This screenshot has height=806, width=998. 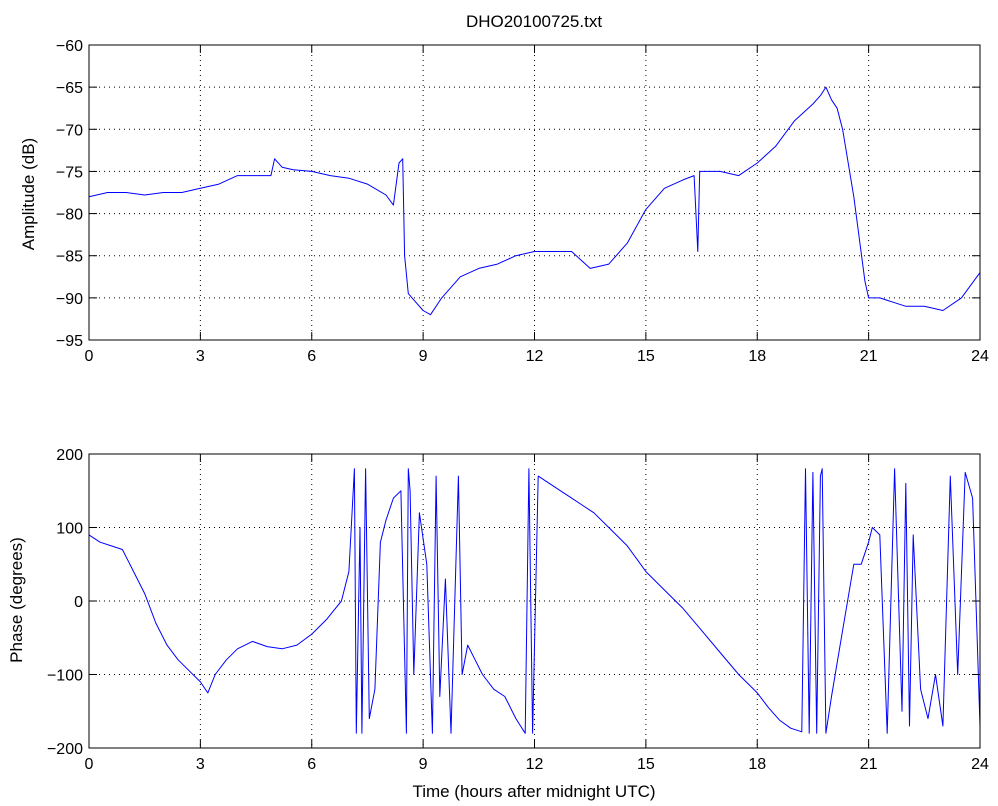 I want to click on amplitude-y-tick-label: −90, so click(x=69, y=299).